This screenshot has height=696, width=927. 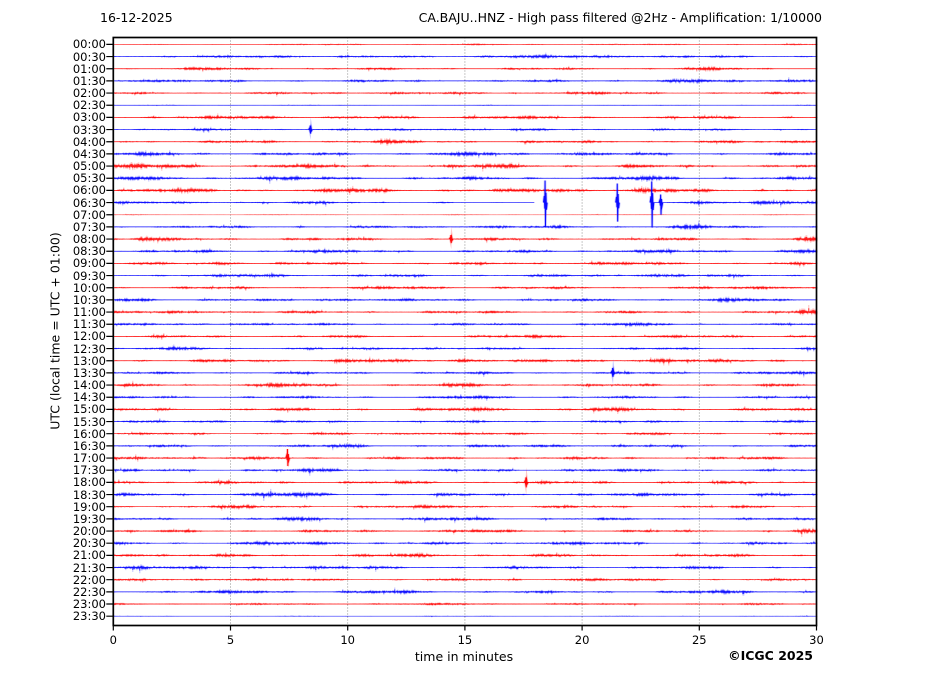 I want to click on y-tick-label: 19:00, so click(x=89, y=506).